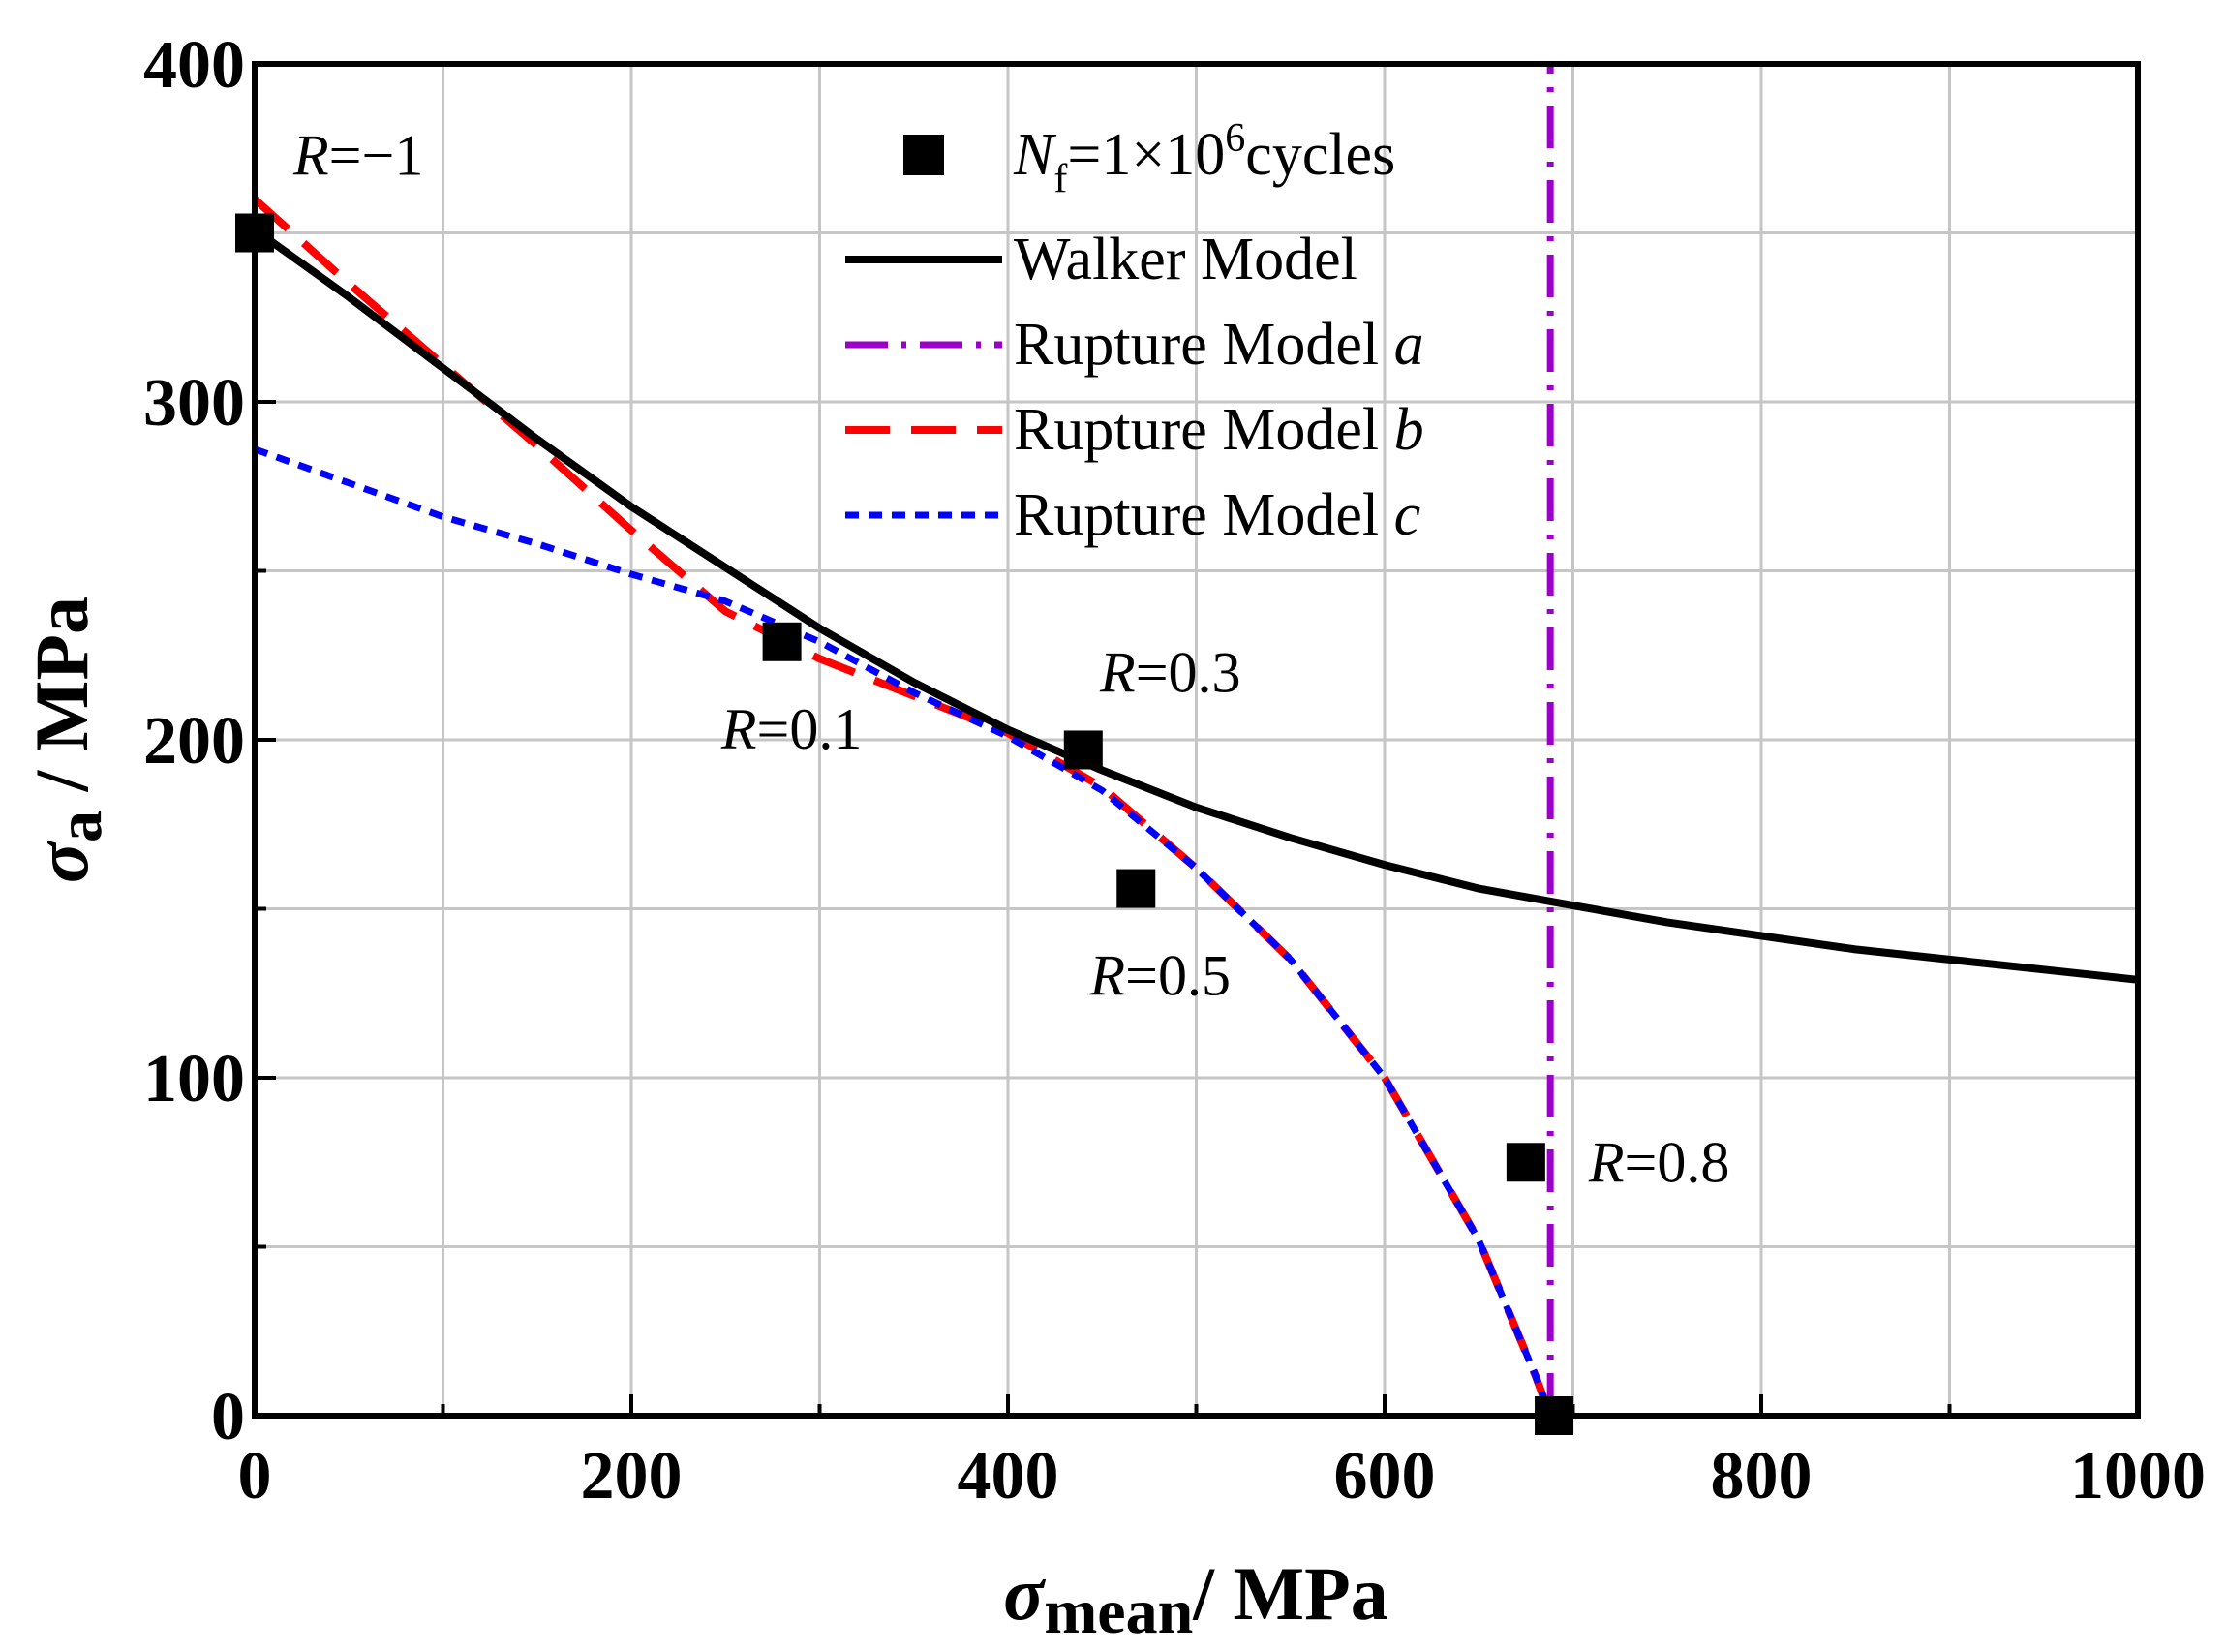 The height and width of the screenshot is (1652, 2226). I want to click on legend-label-rupture-b: Rupture Model b, so click(1219, 430).